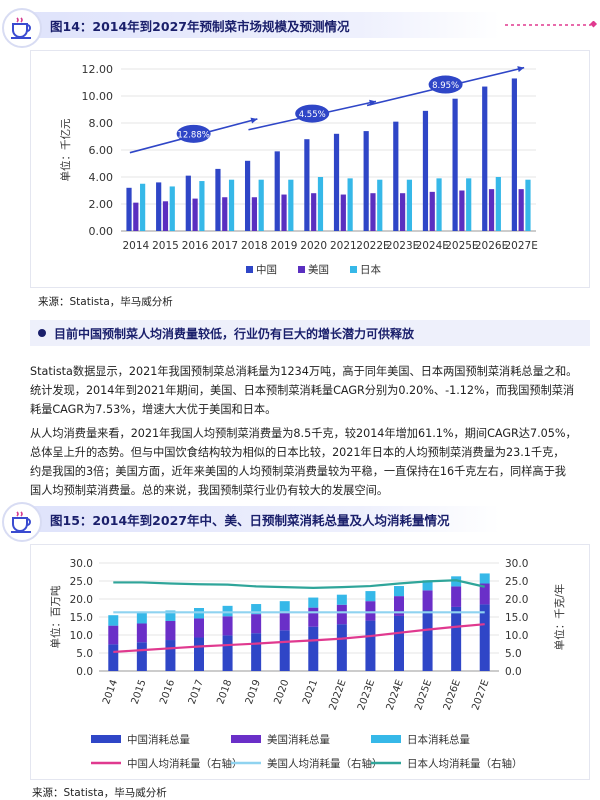  Describe the element at coordinates (167, 692) in the screenshot. I see `x-tick-label: 2016` at that location.